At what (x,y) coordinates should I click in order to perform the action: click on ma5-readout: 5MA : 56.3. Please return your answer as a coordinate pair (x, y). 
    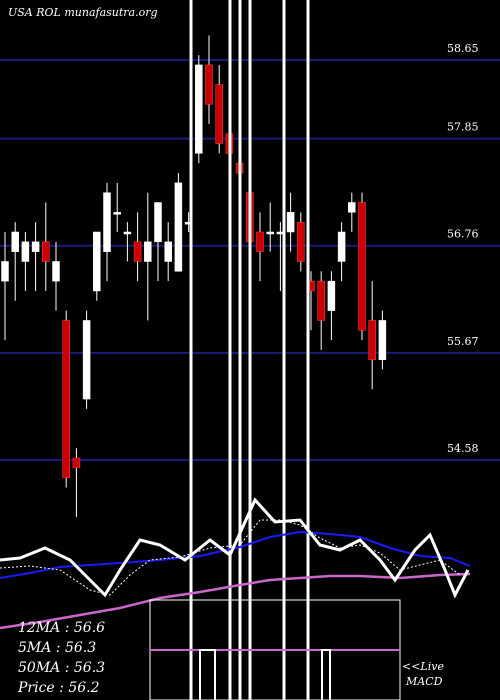
    Looking at the image, I should click on (57, 648).